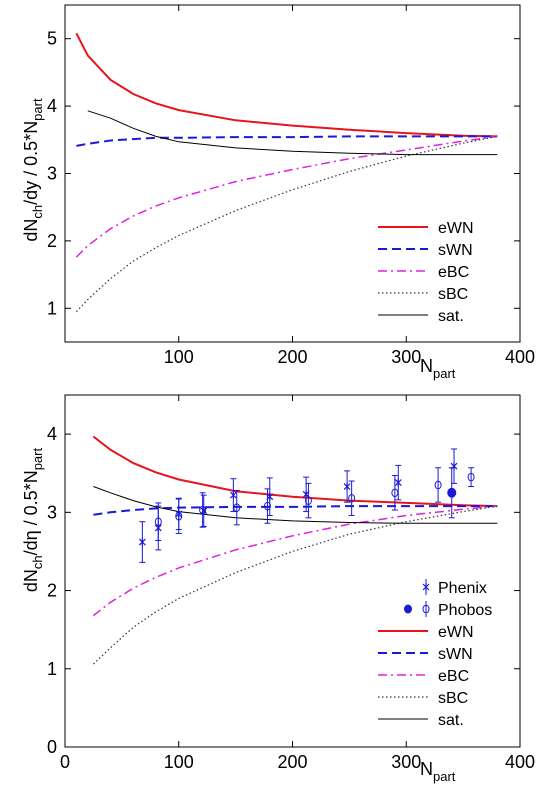 This screenshot has width=543, height=791. Describe the element at coordinates (462, 588) in the screenshot. I see `legend-label: Phenix` at that location.